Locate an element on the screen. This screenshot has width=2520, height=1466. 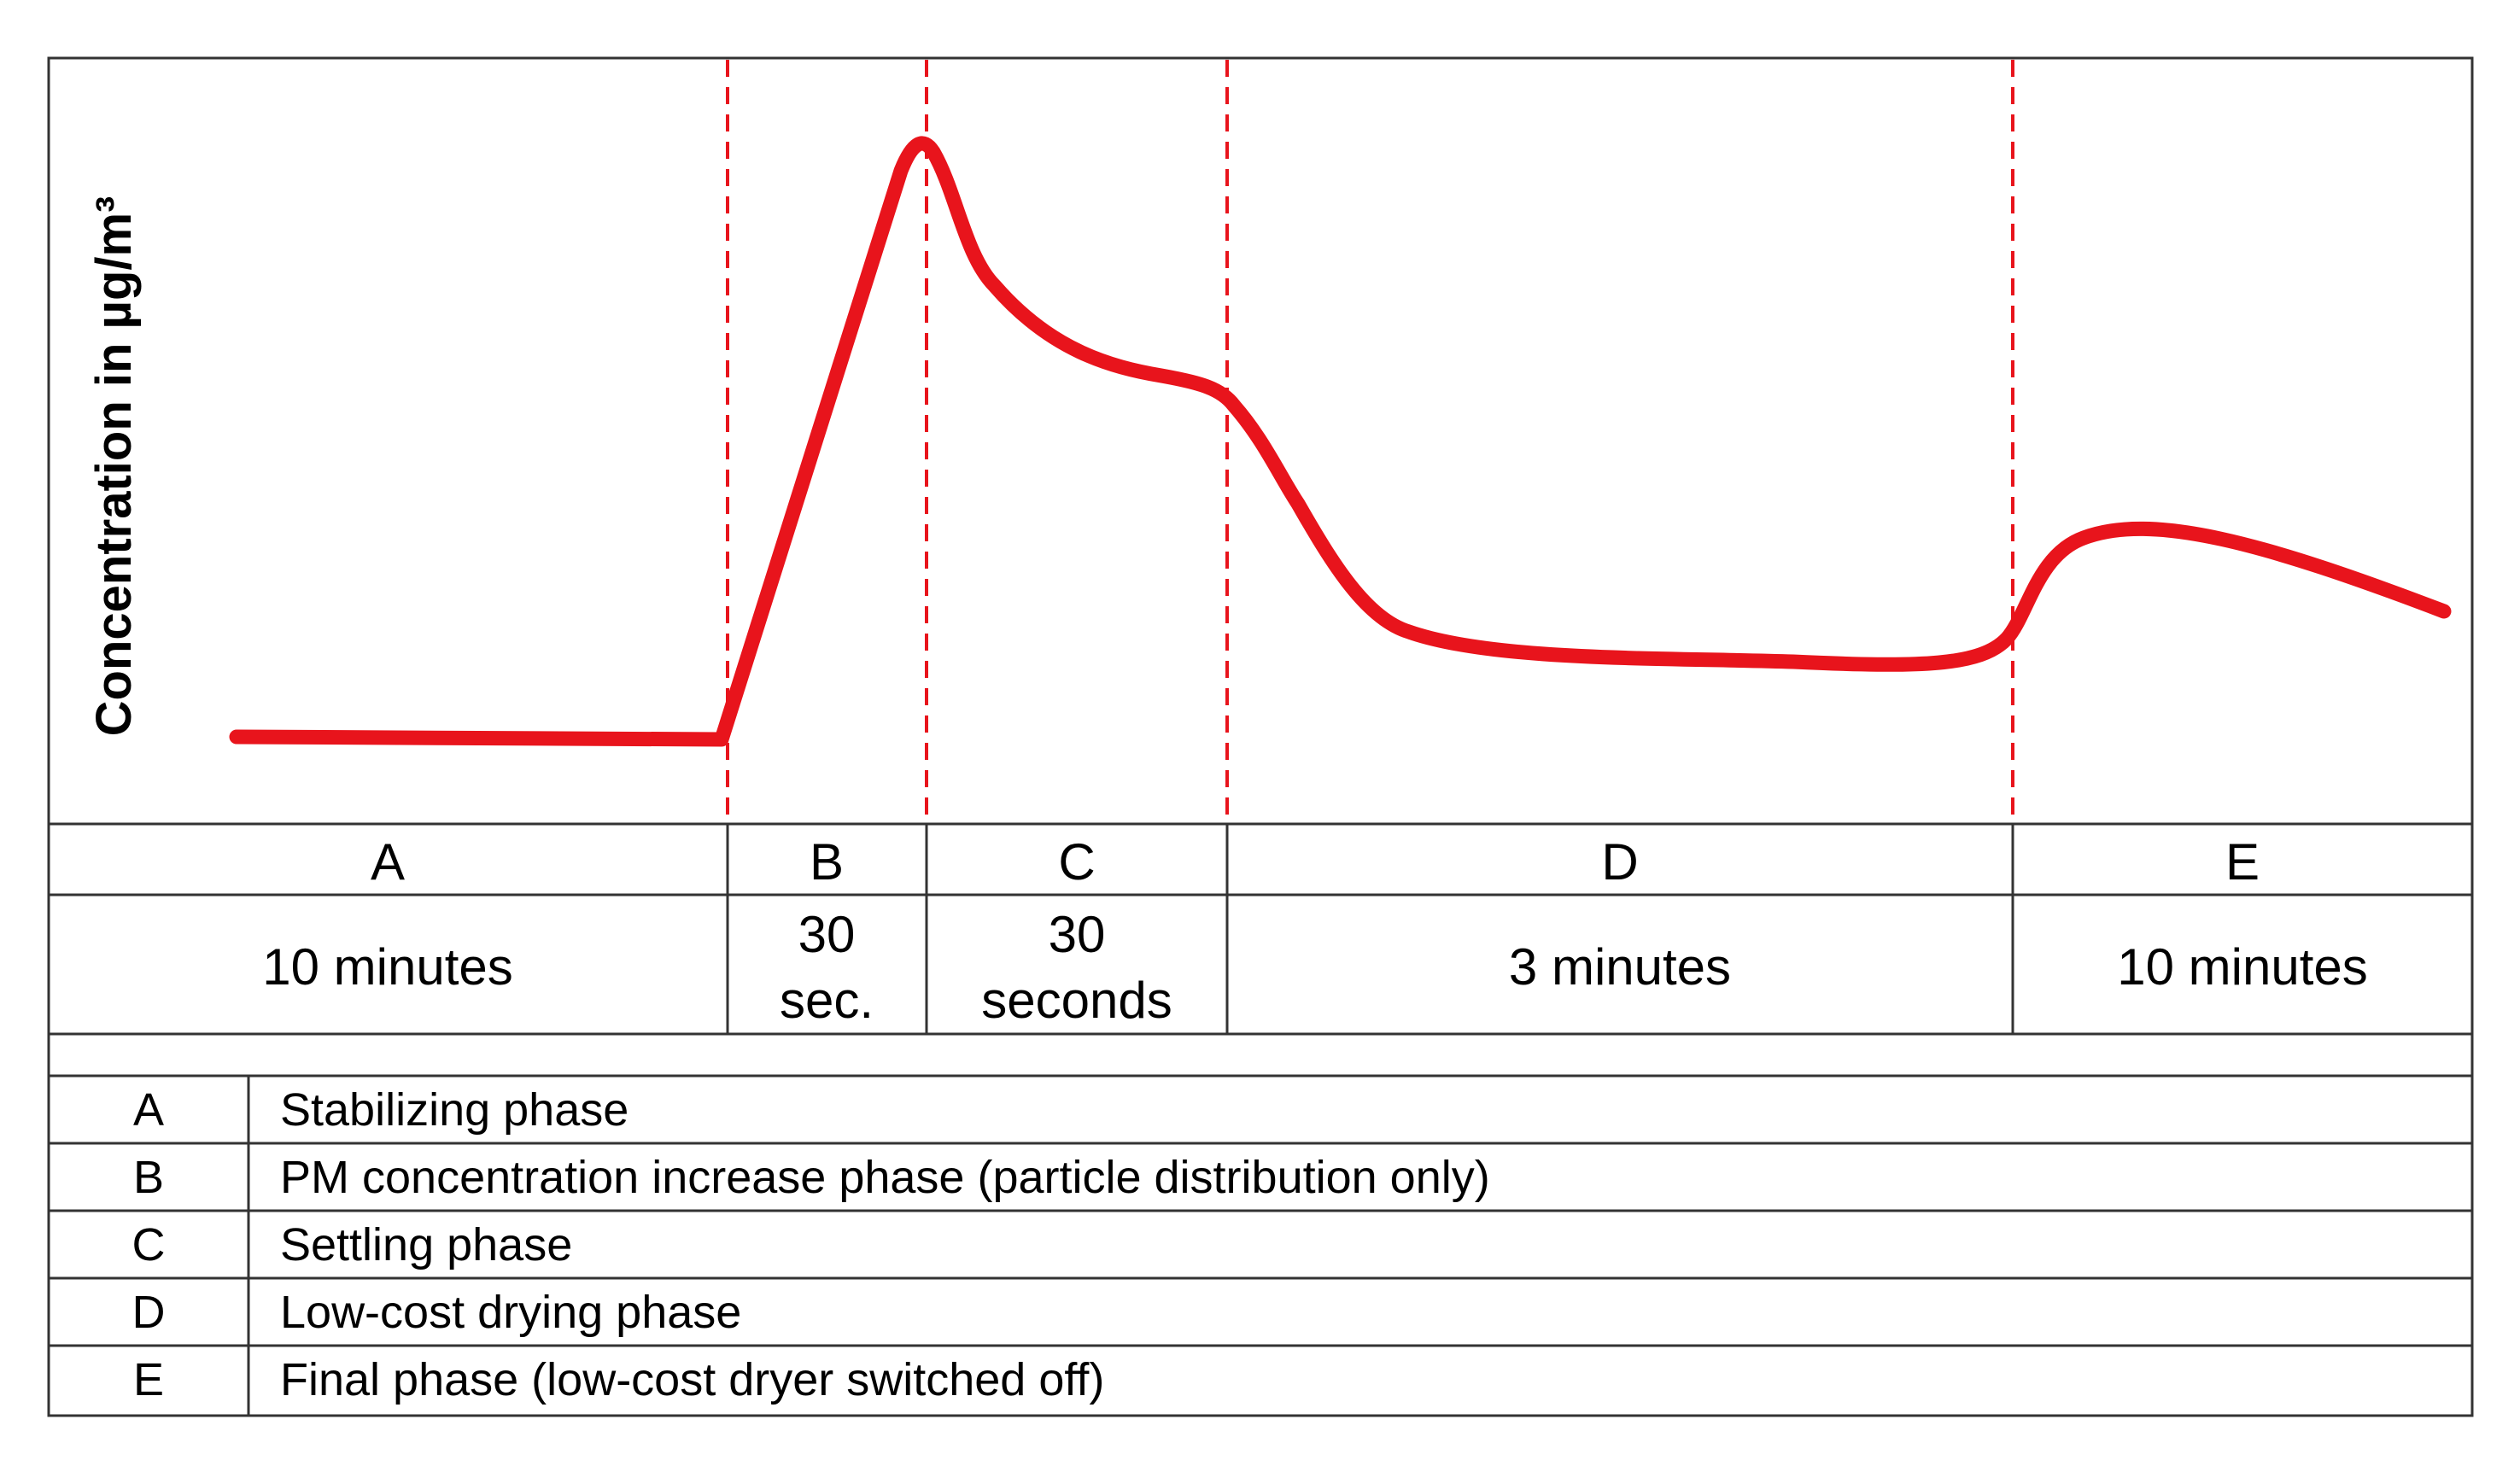
phase-letter-b: B is located at coordinates (827, 862).